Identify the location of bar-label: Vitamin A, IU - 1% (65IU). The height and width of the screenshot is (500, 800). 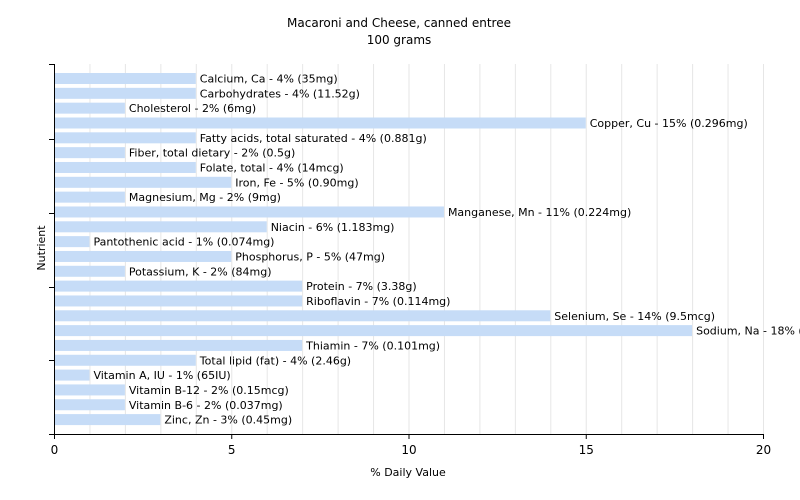
(161, 375).